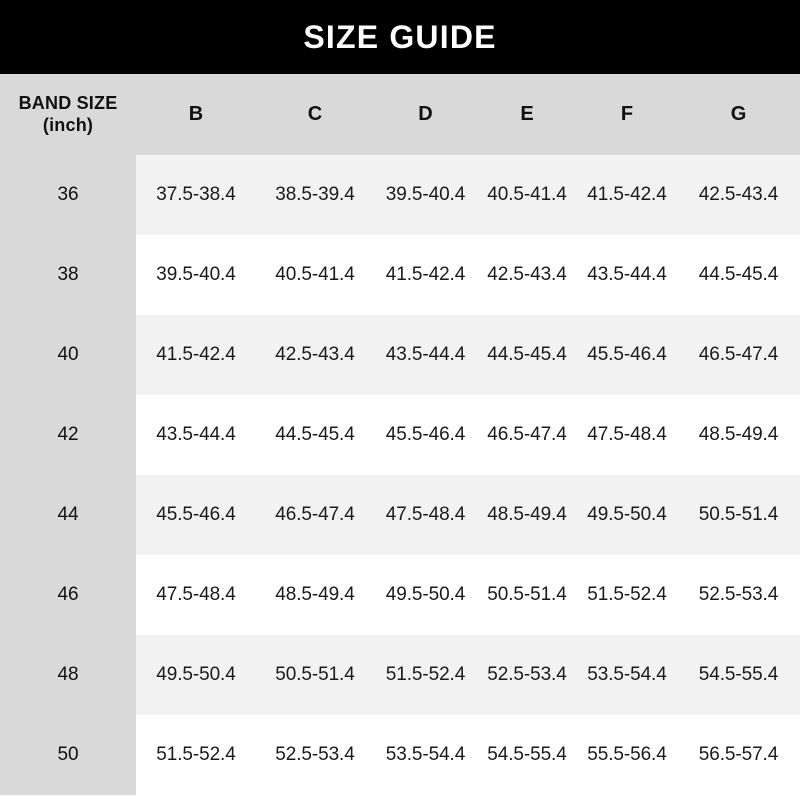 The height and width of the screenshot is (800, 800). I want to click on page-title: SIZE GUIDE, so click(400, 37).